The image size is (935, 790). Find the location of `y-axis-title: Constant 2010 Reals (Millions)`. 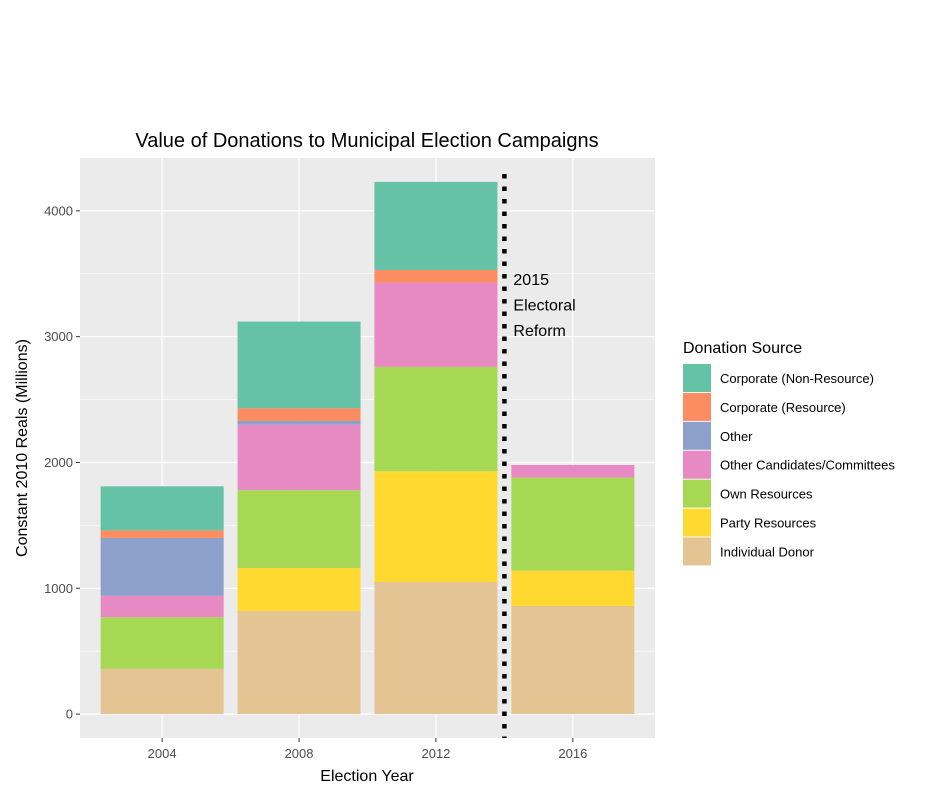

y-axis-title: Constant 2010 Reals (Millions) is located at coordinates (22, 448).